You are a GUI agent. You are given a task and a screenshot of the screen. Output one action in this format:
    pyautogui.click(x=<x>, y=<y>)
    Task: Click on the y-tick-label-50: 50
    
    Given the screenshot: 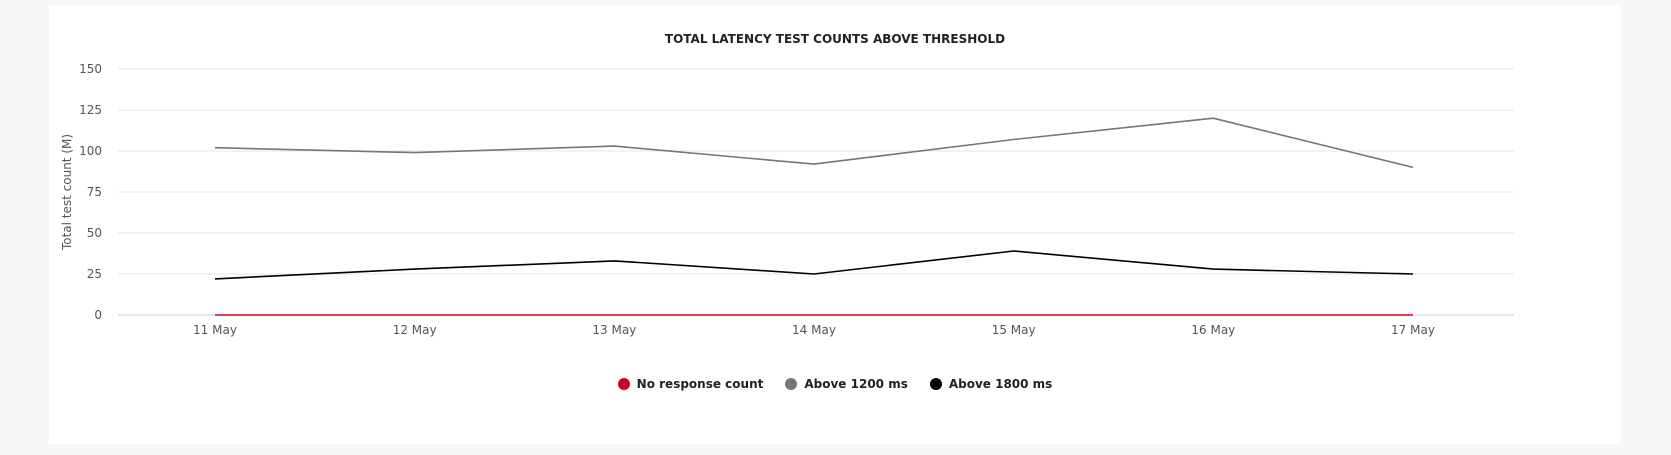 What is the action you would take?
    pyautogui.click(x=94, y=233)
    